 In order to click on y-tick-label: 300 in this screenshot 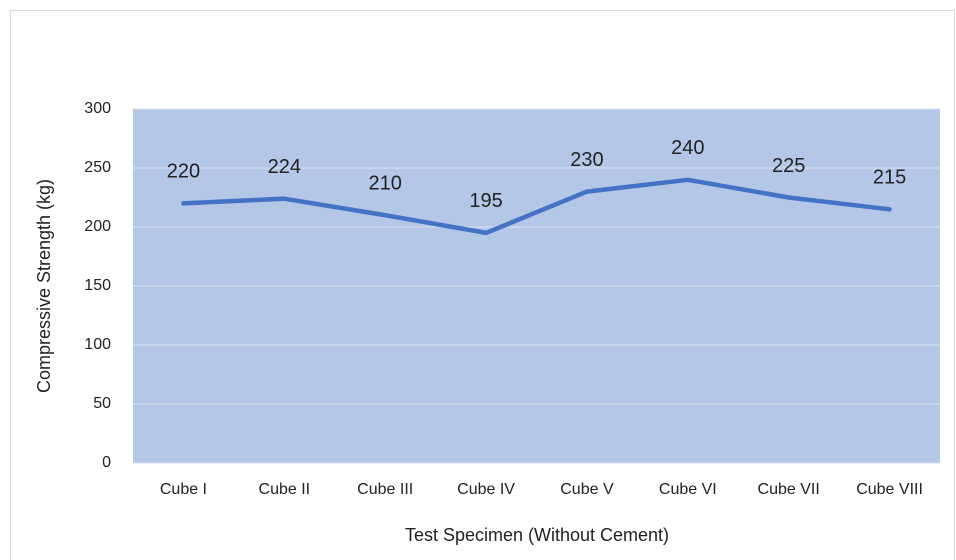, I will do `click(97, 108)`.